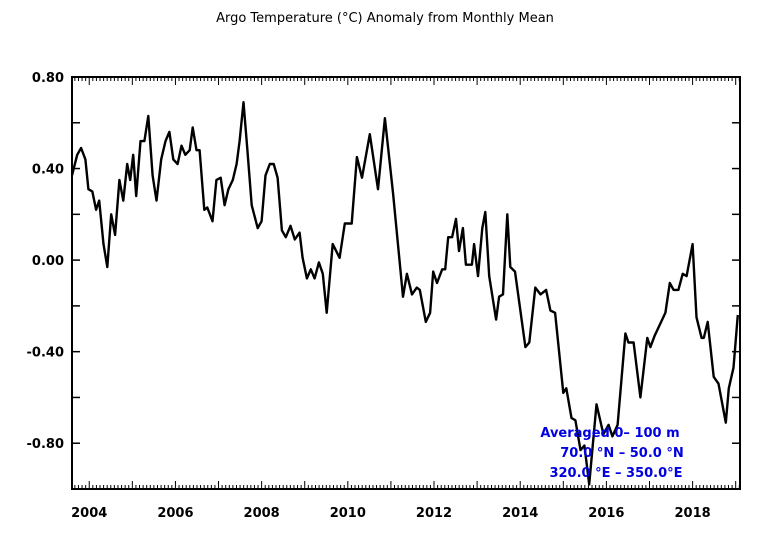 The image size is (771, 550). Describe the element at coordinates (348, 513) in the screenshot. I see `x-tick-label: 2010` at that location.